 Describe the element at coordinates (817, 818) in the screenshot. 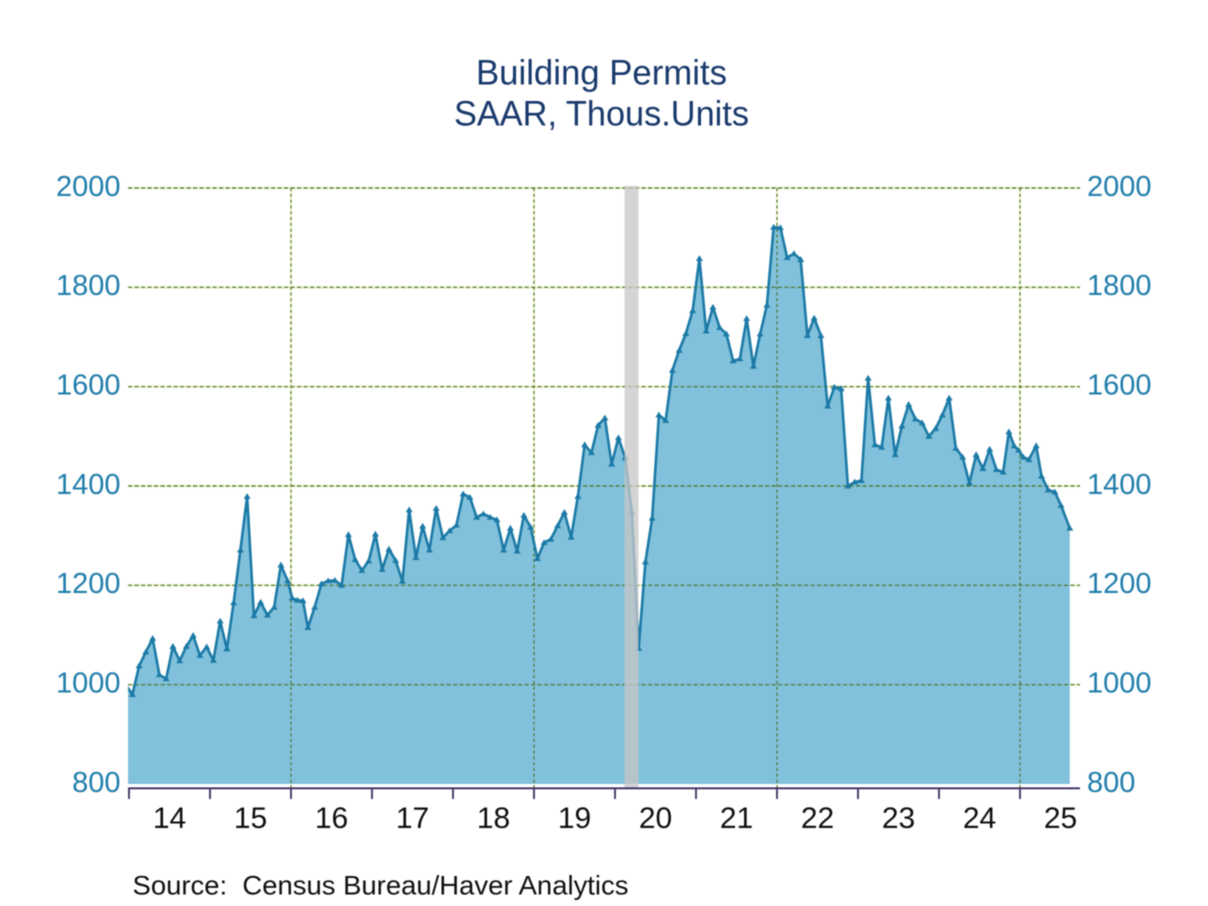

I see `svg-text: 22` at that location.